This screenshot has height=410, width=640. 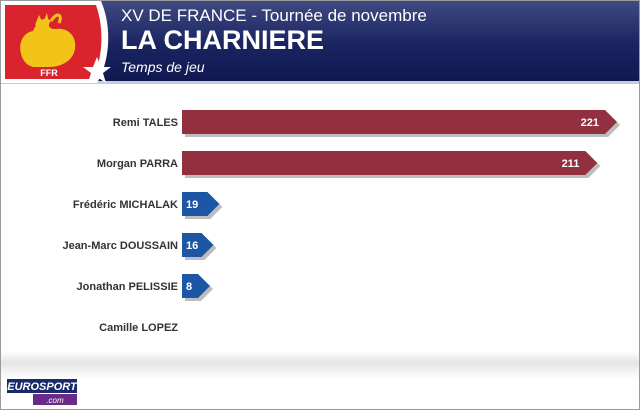 I want to click on logo-lettering: FFR, so click(x=49, y=73).